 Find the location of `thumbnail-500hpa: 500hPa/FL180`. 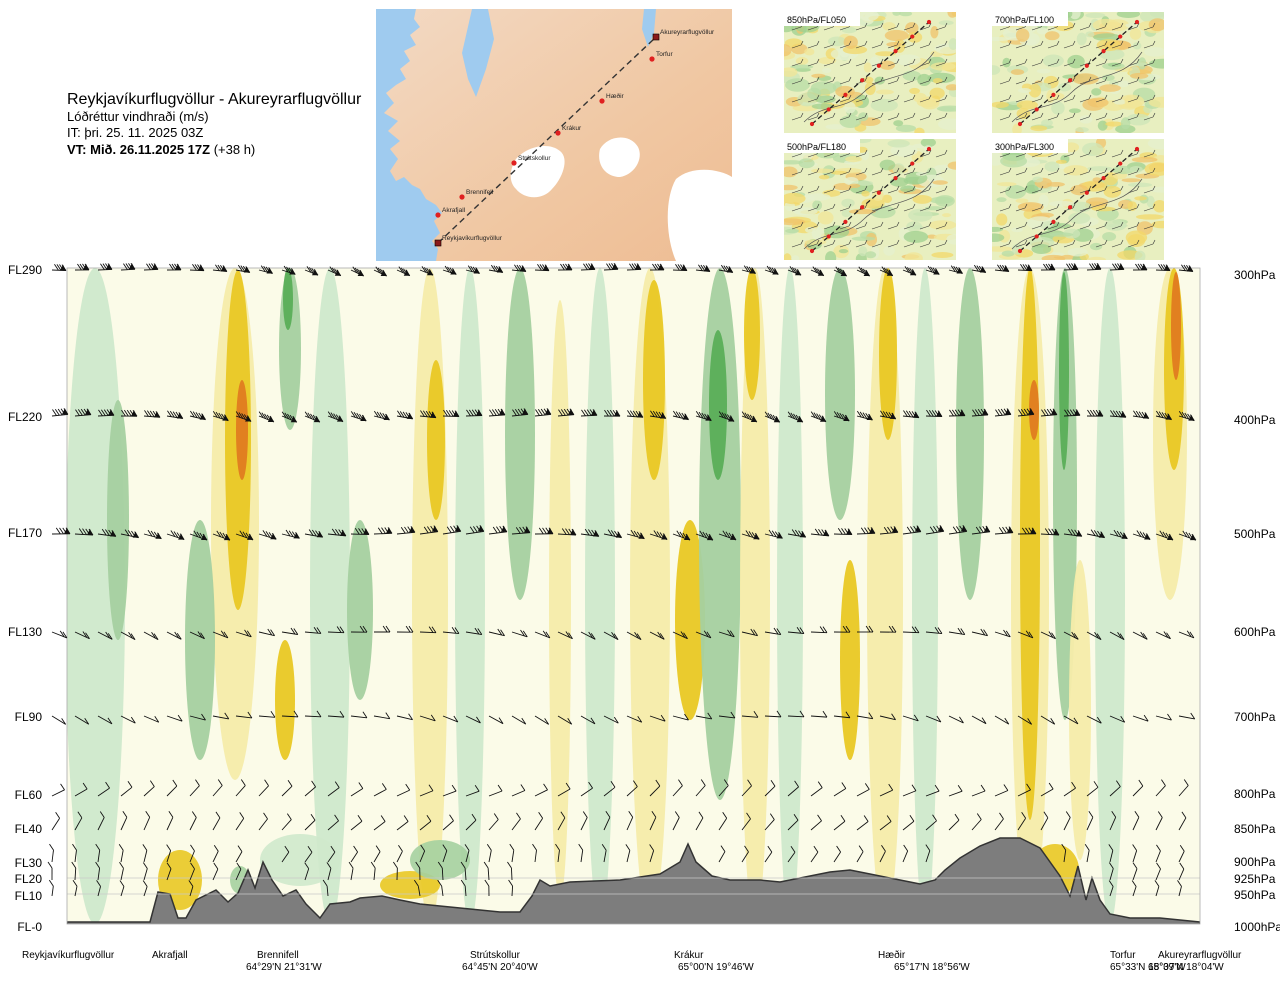

thumbnail-500hpa: 500hPa/FL180 is located at coordinates (870, 199).